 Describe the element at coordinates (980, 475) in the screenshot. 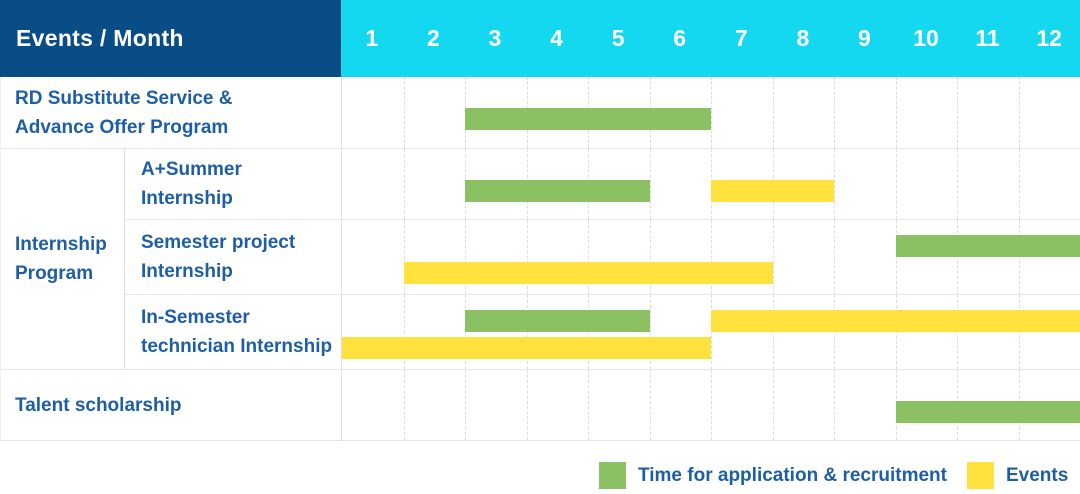

I see `legend-swatch-event` at that location.